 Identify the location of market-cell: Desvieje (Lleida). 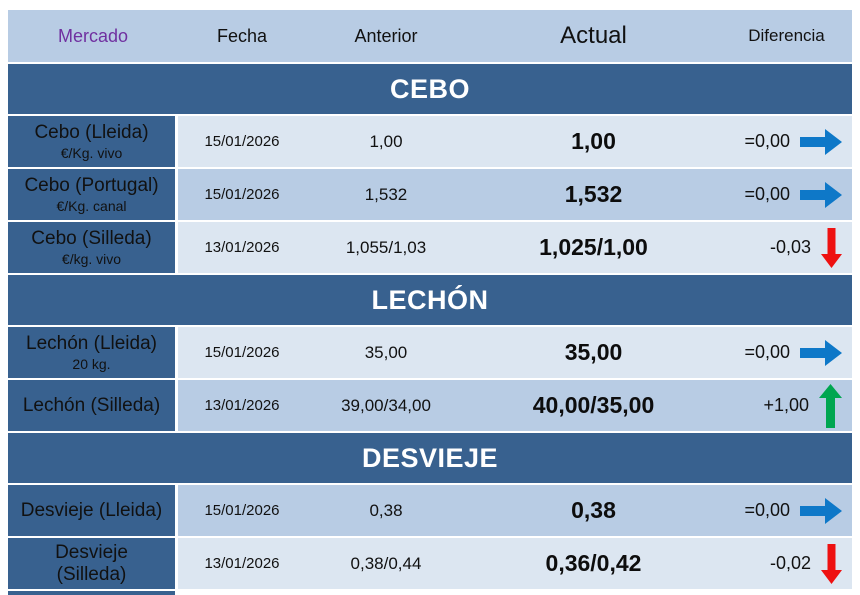
(93, 510).